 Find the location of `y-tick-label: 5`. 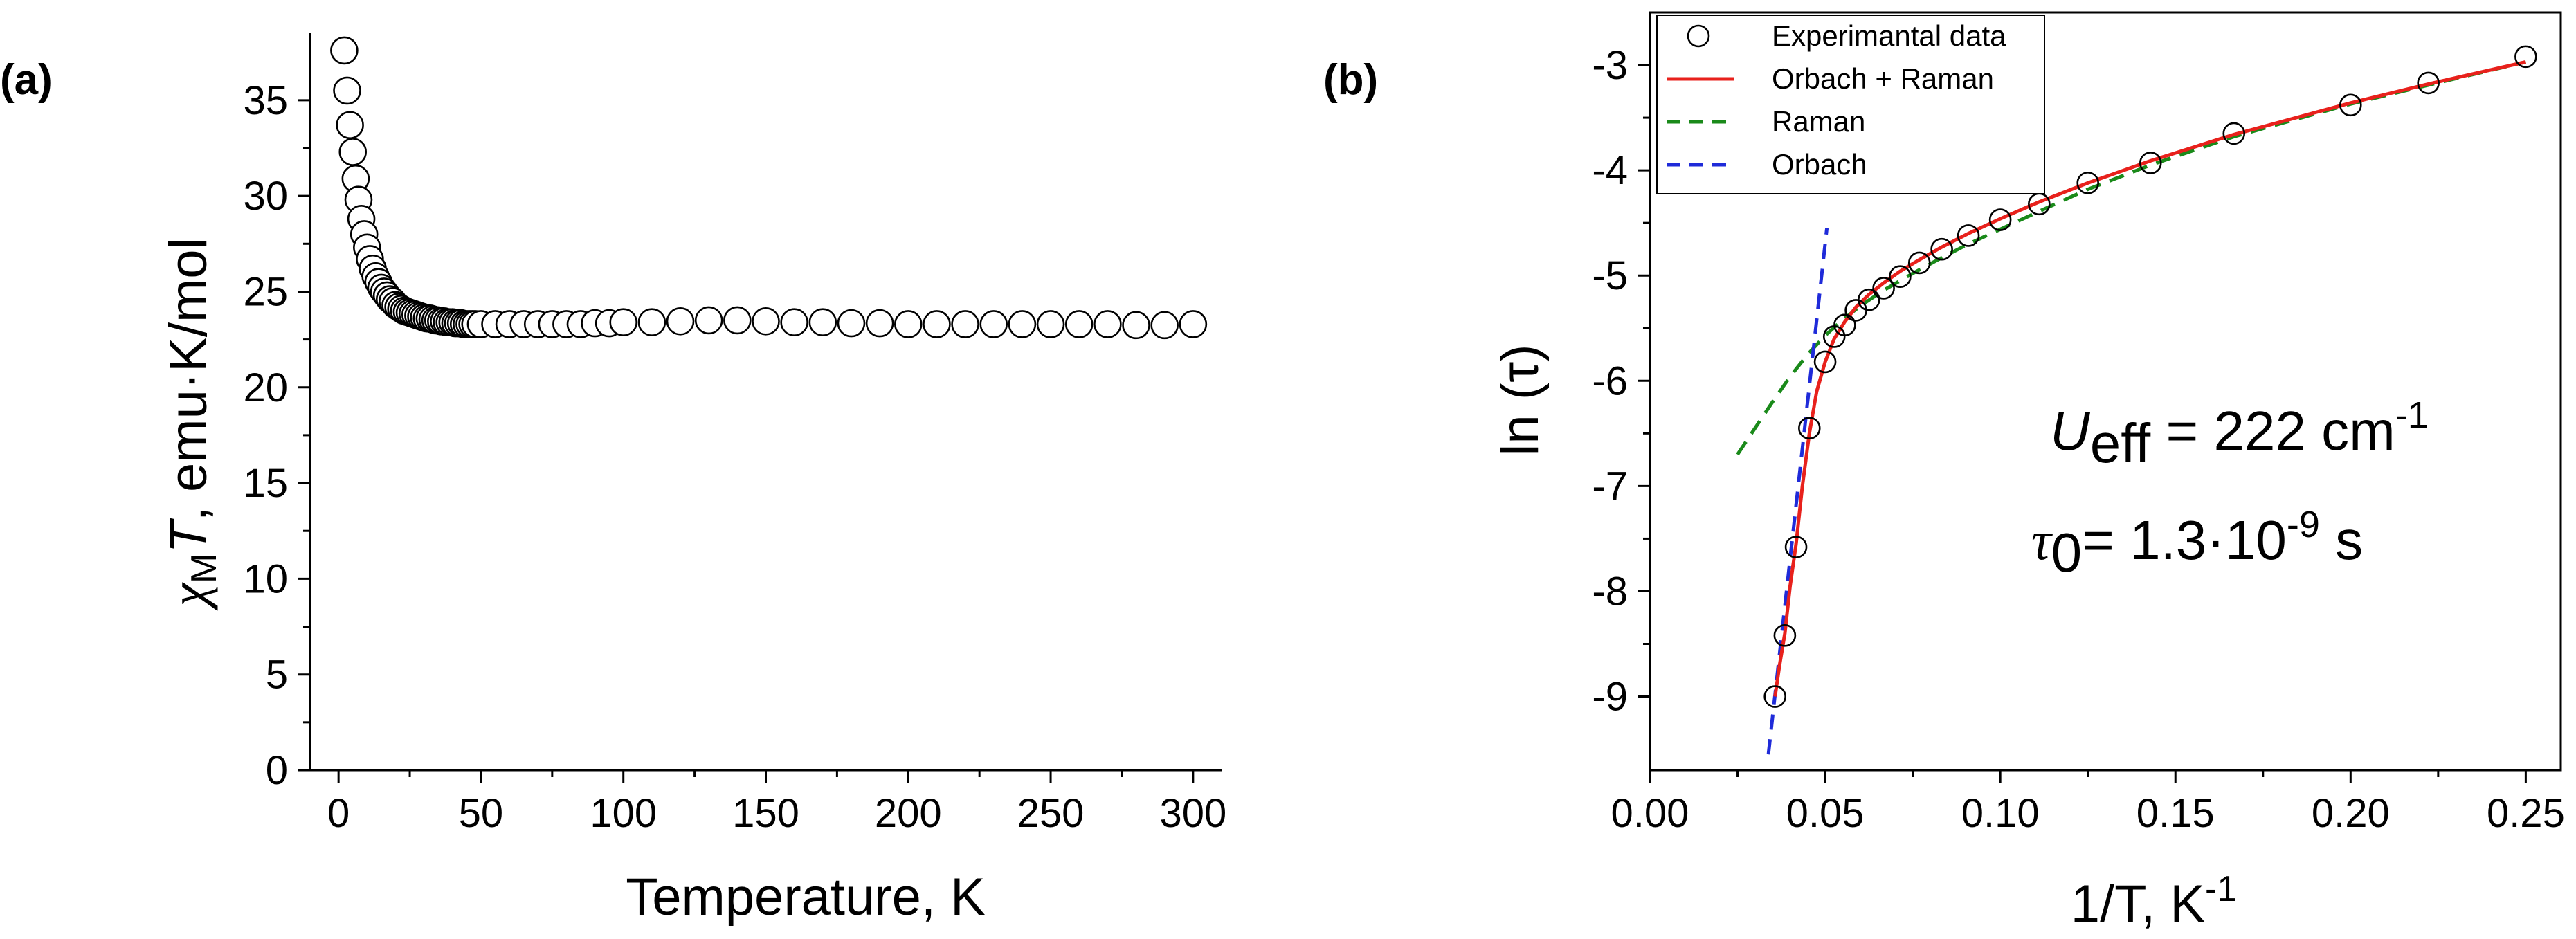

y-tick-label: 5 is located at coordinates (277, 675).